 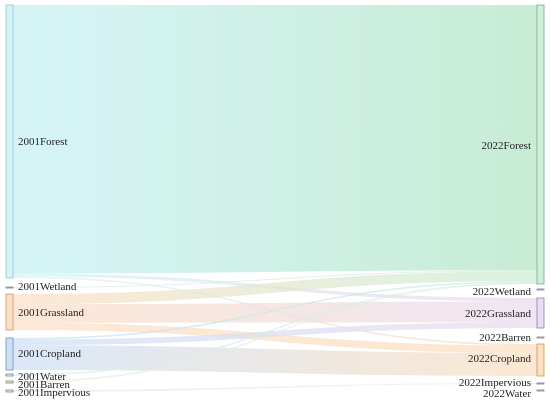 What do you see at coordinates (47, 287) in the screenshot?
I see `node-label-w01: 2001Wetland` at bounding box center [47, 287].